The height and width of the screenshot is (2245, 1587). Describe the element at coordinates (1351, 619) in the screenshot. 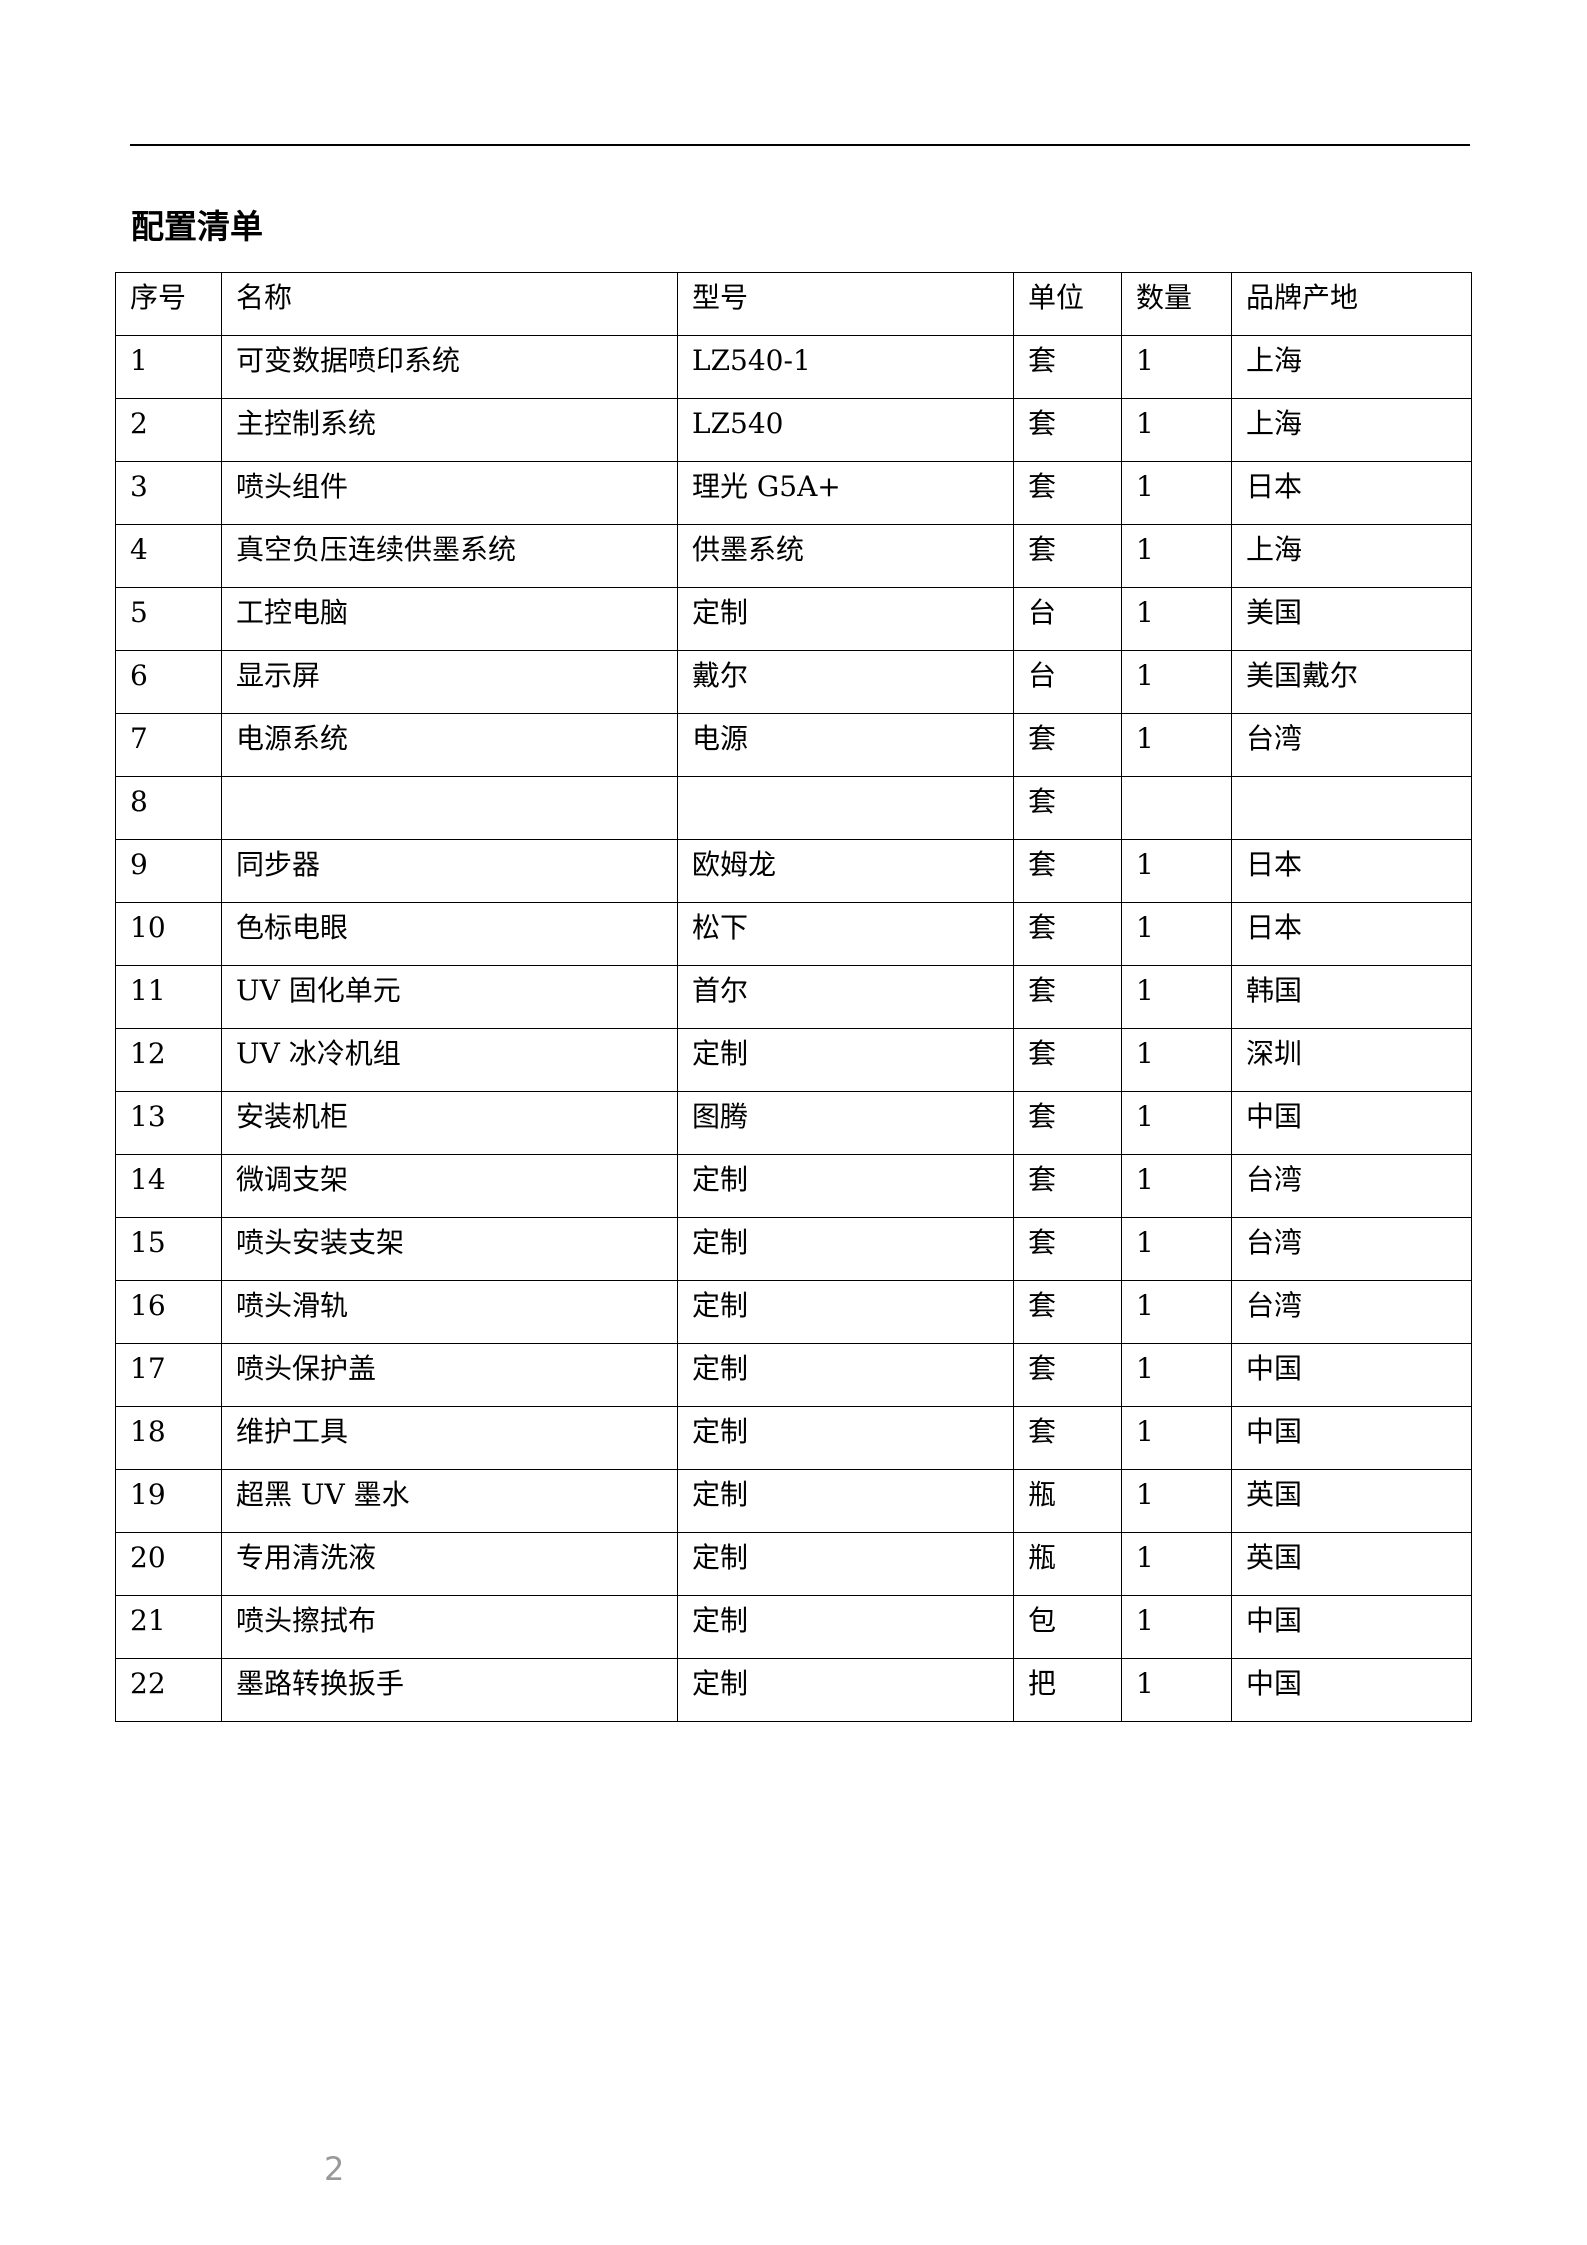

I see `cell-origin: 美国` at that location.